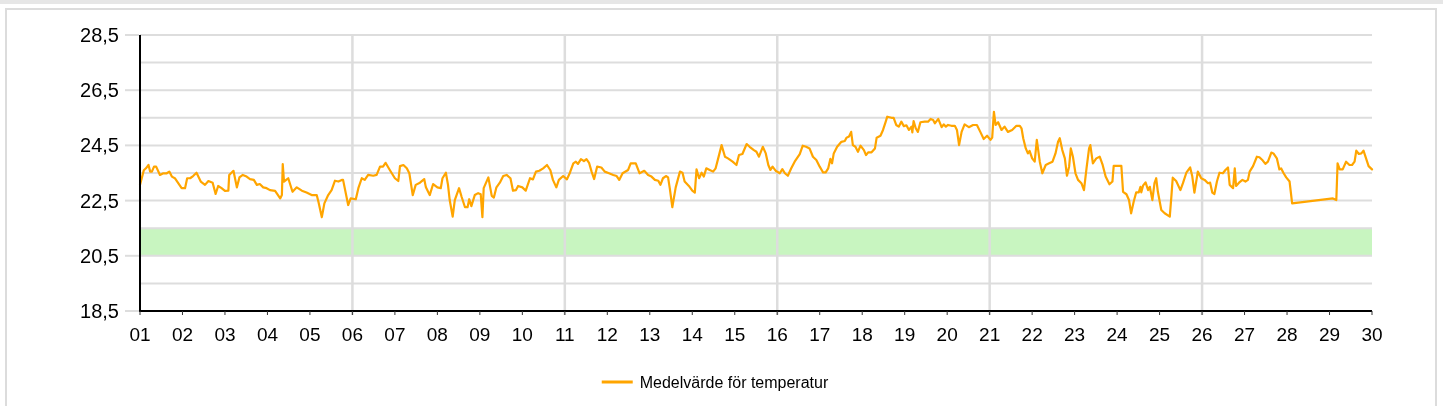 The image size is (1443, 406). Describe the element at coordinates (650, 334) in the screenshot. I see `x-tick-label: 13` at that location.